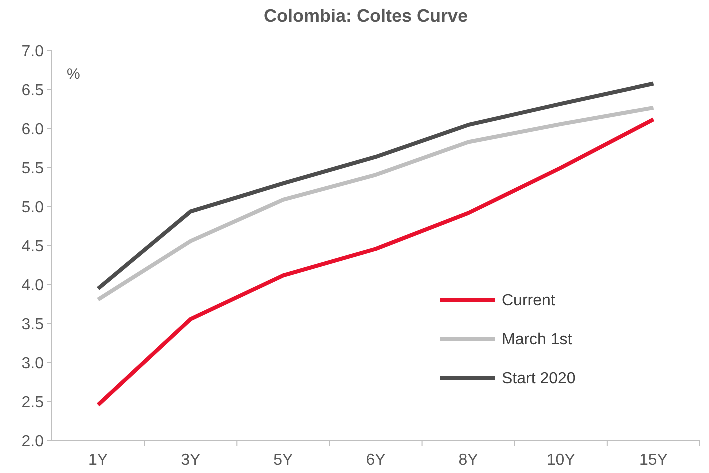  Describe the element at coordinates (529, 301) in the screenshot. I see `legend-label: Current` at that location.